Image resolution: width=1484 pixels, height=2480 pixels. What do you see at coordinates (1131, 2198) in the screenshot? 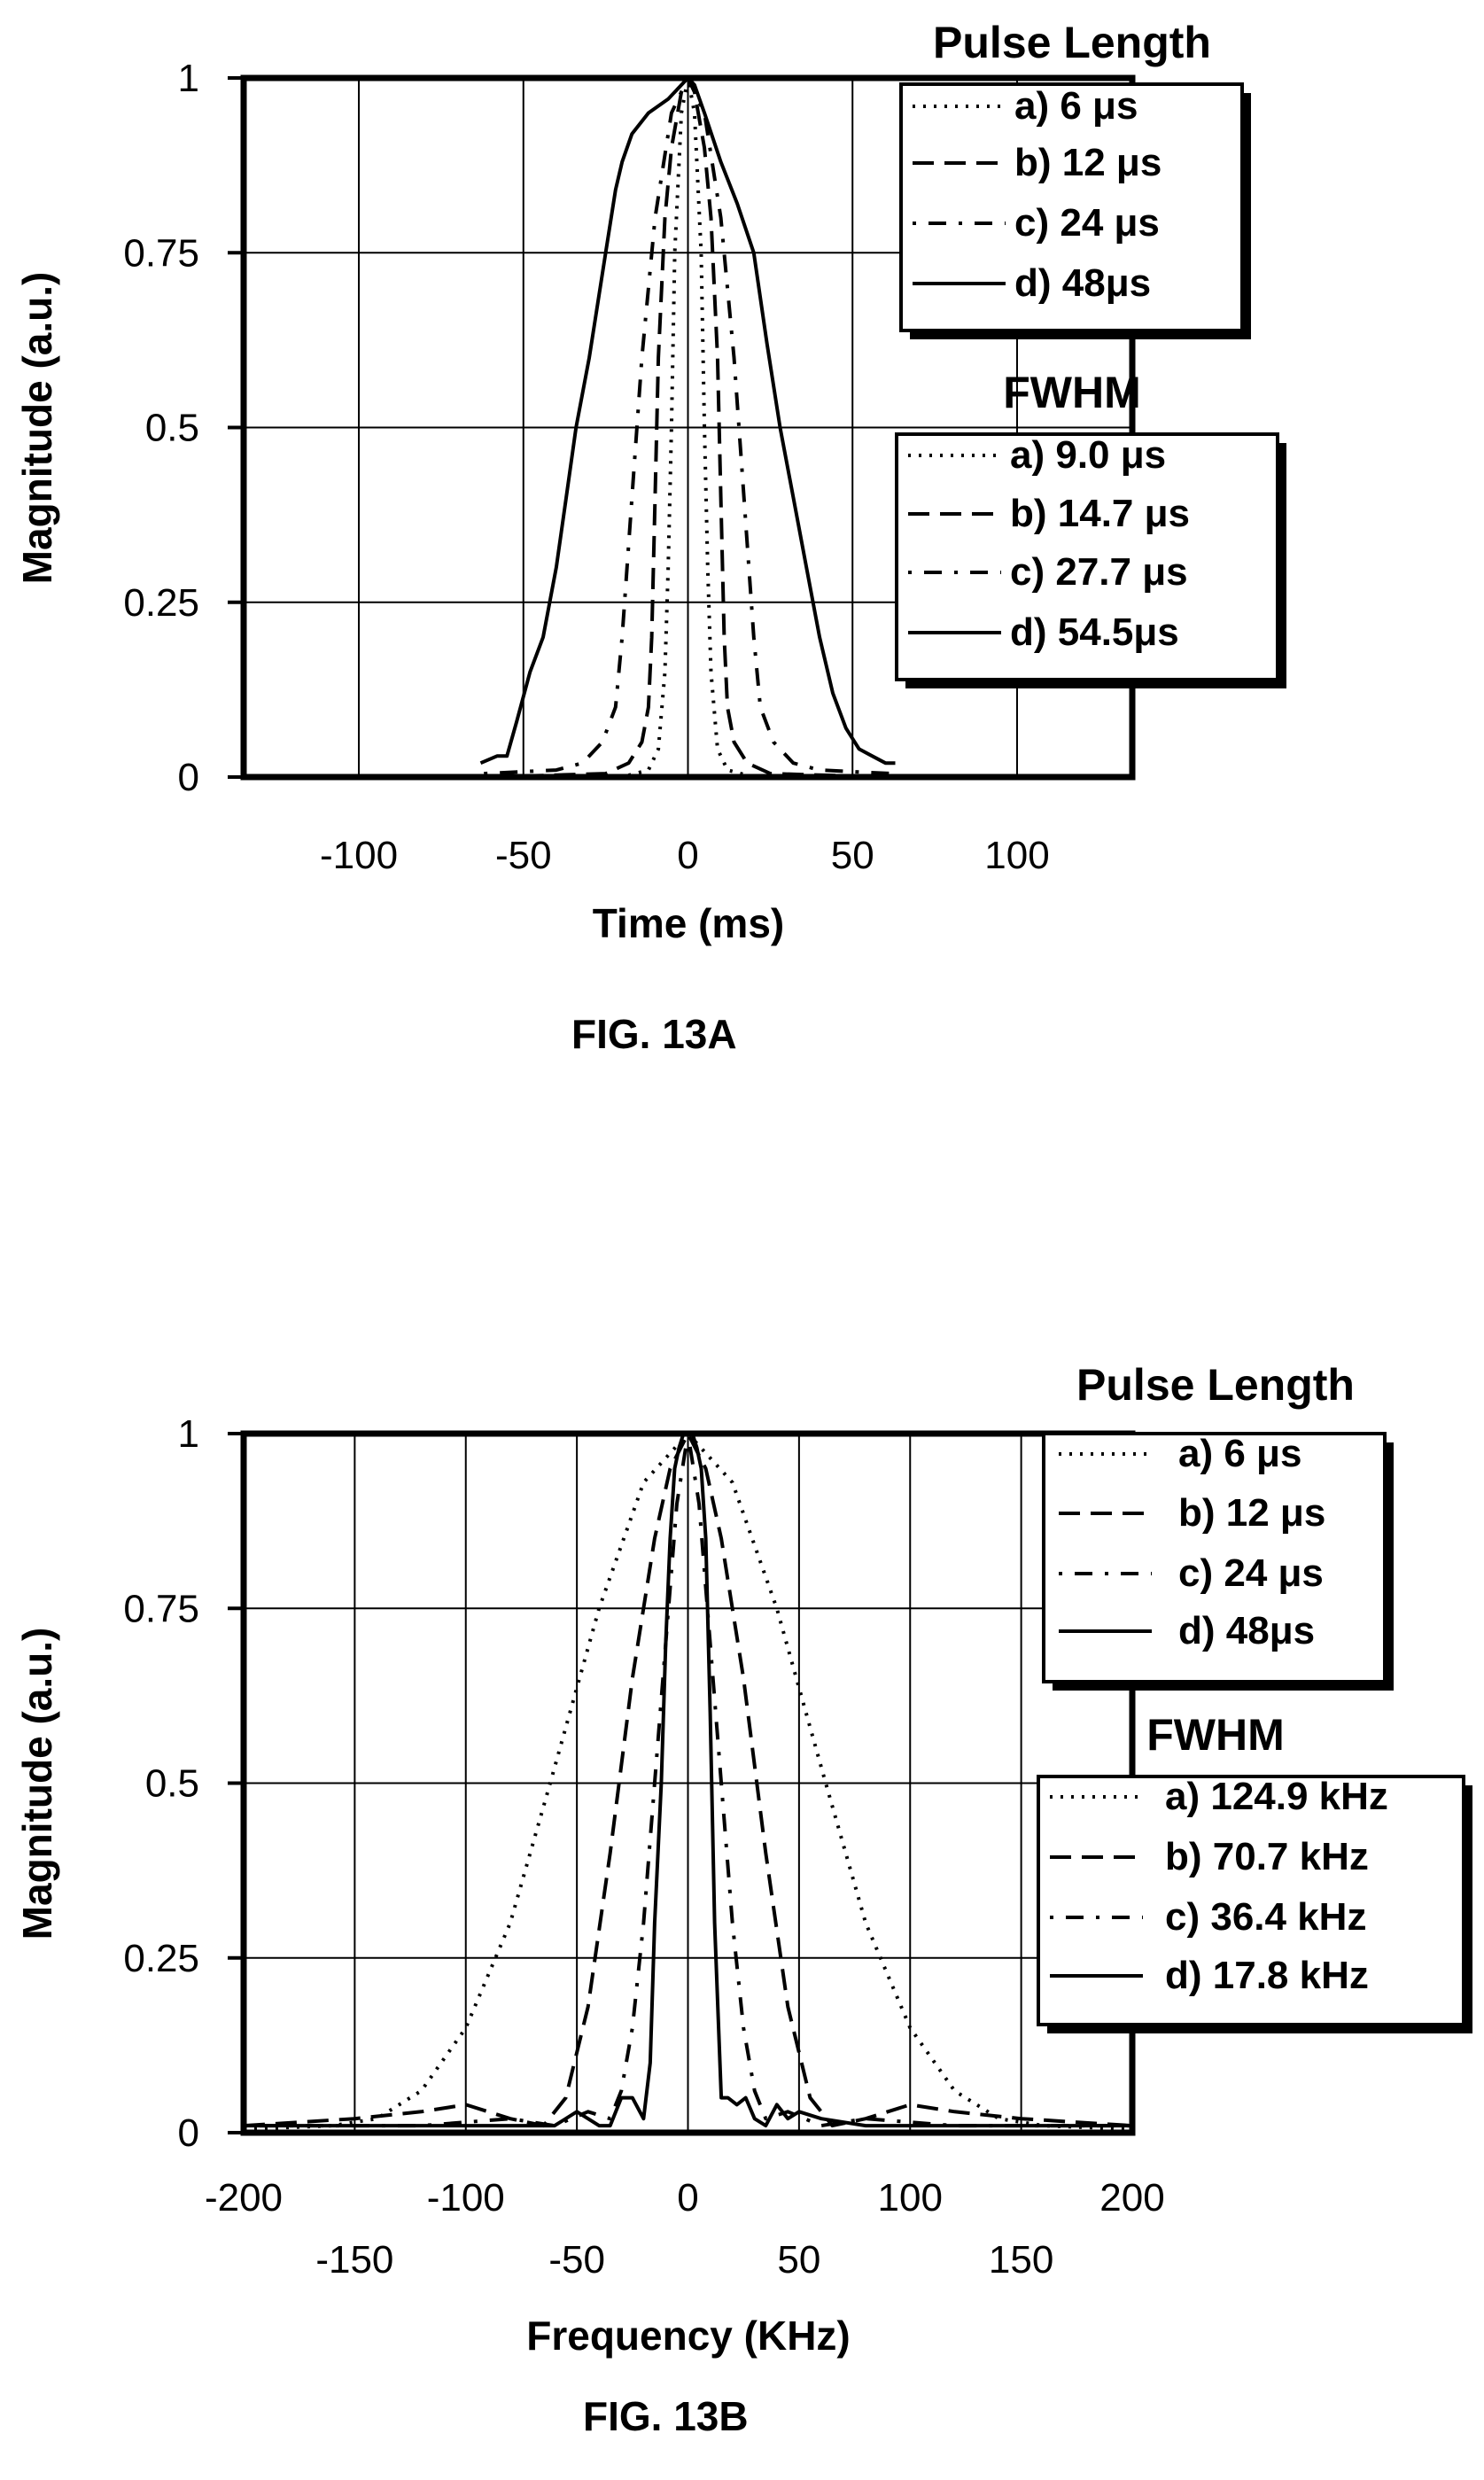
I see `x-tick-label: 200` at bounding box center [1131, 2198].